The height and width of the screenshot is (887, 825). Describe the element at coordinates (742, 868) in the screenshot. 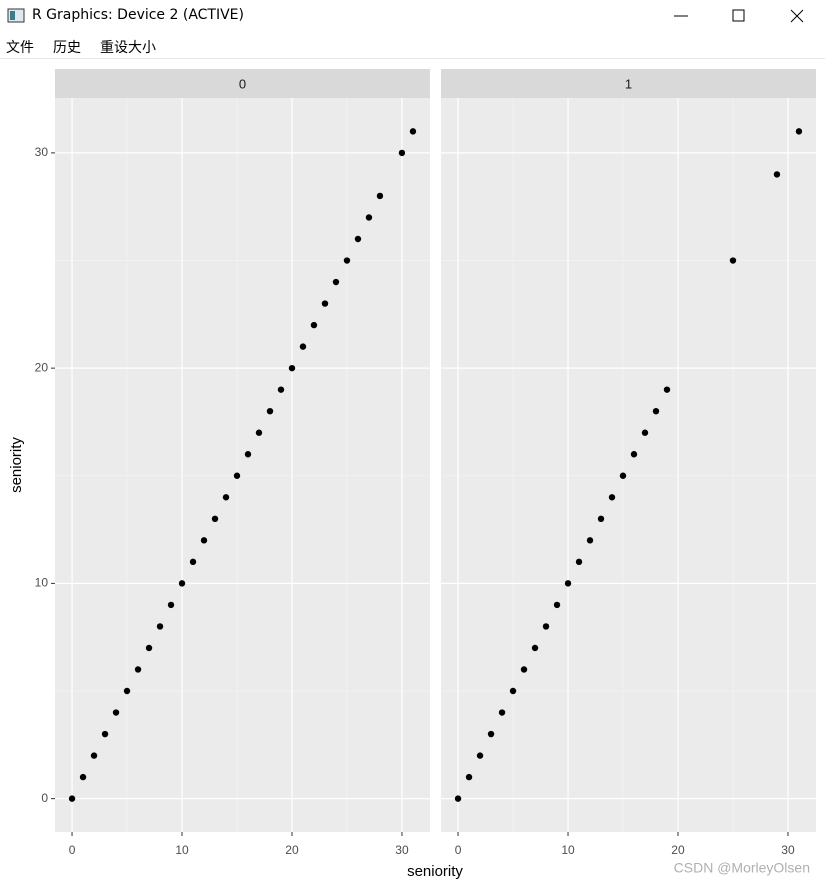

I see `watermark: CSDN @MorleyOlsen` at that location.